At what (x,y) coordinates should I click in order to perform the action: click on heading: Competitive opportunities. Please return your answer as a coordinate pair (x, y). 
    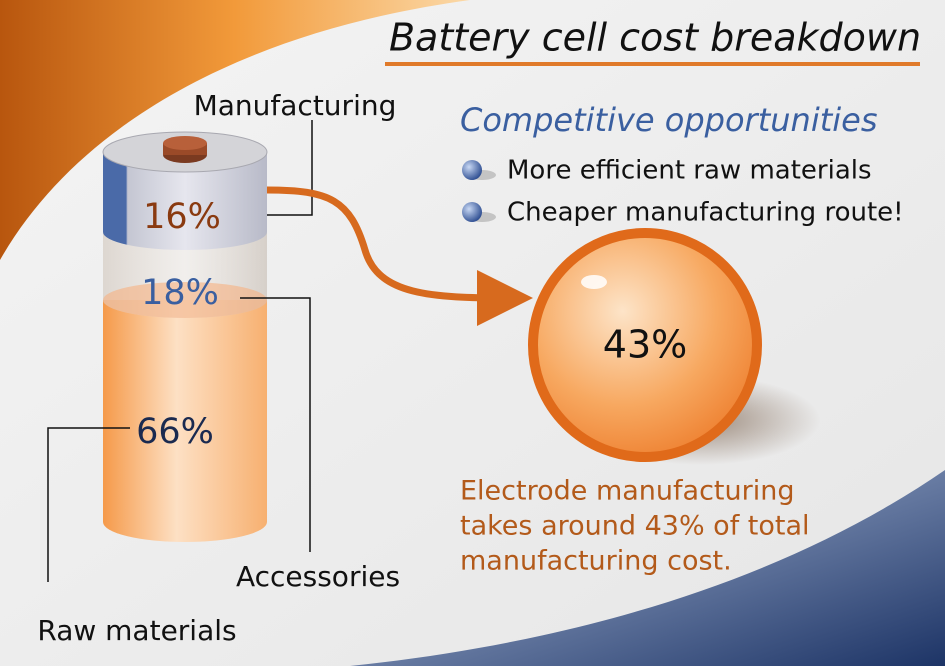
    Looking at the image, I should click on (669, 120).